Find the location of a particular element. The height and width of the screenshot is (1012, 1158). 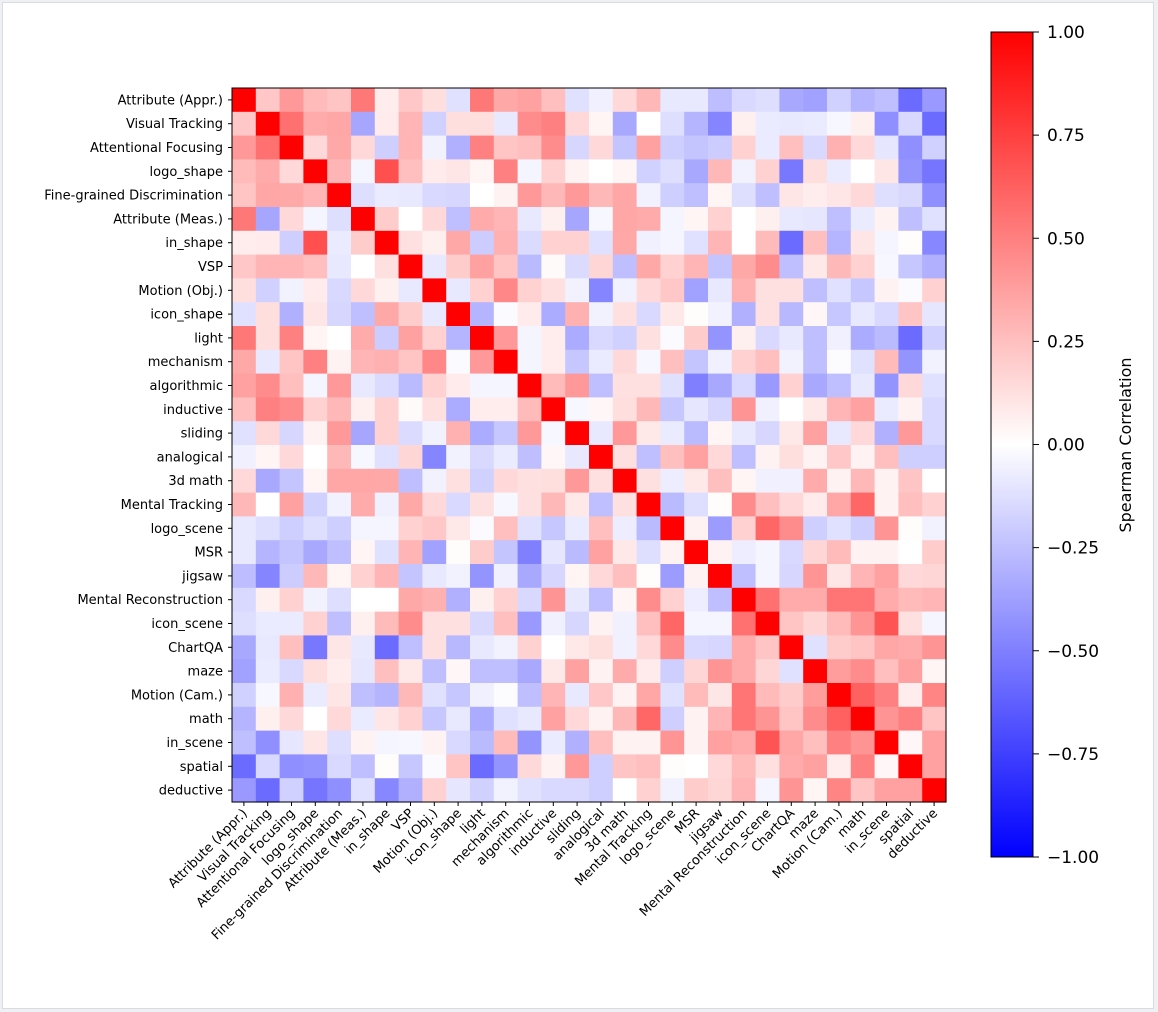

colorbar-tick-label: −0.75 is located at coordinates (1073, 755).